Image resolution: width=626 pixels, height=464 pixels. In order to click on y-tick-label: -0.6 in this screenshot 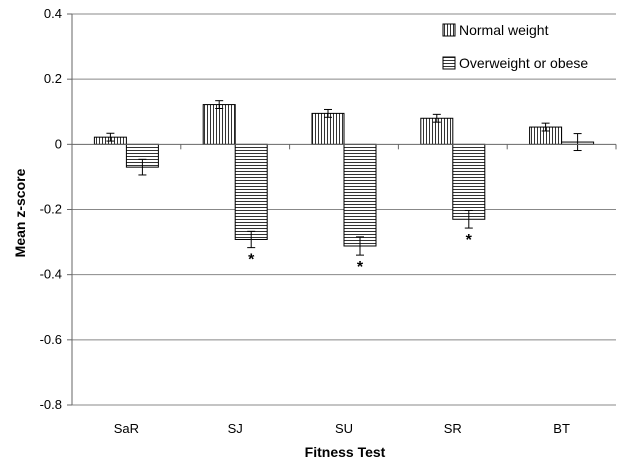, I will do `click(51, 339)`.